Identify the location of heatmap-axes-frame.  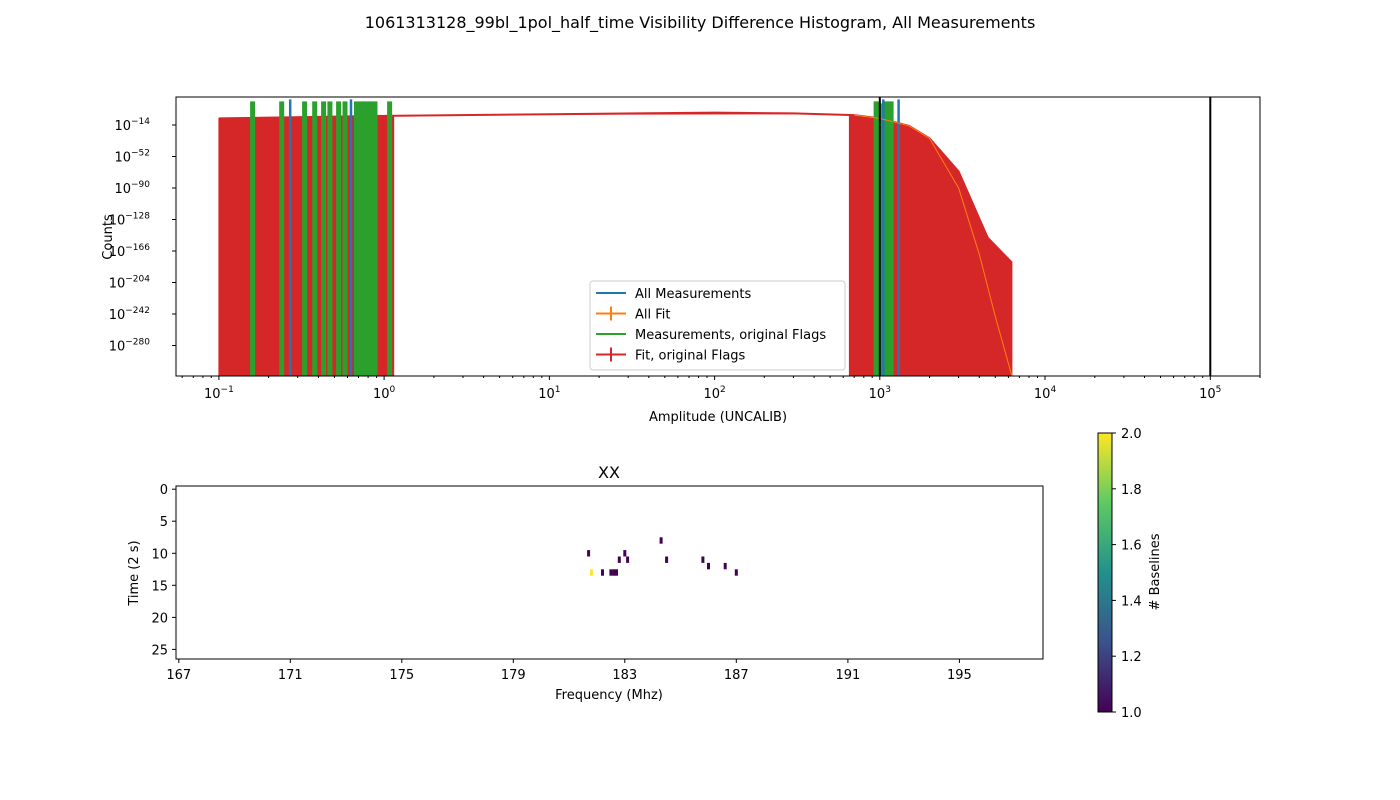
(609, 572).